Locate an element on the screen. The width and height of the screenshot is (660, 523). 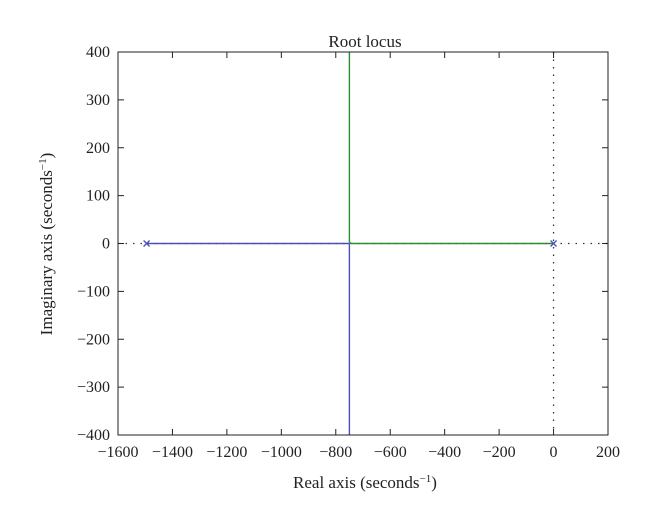
x-tick-label: −600 is located at coordinates (390, 452).